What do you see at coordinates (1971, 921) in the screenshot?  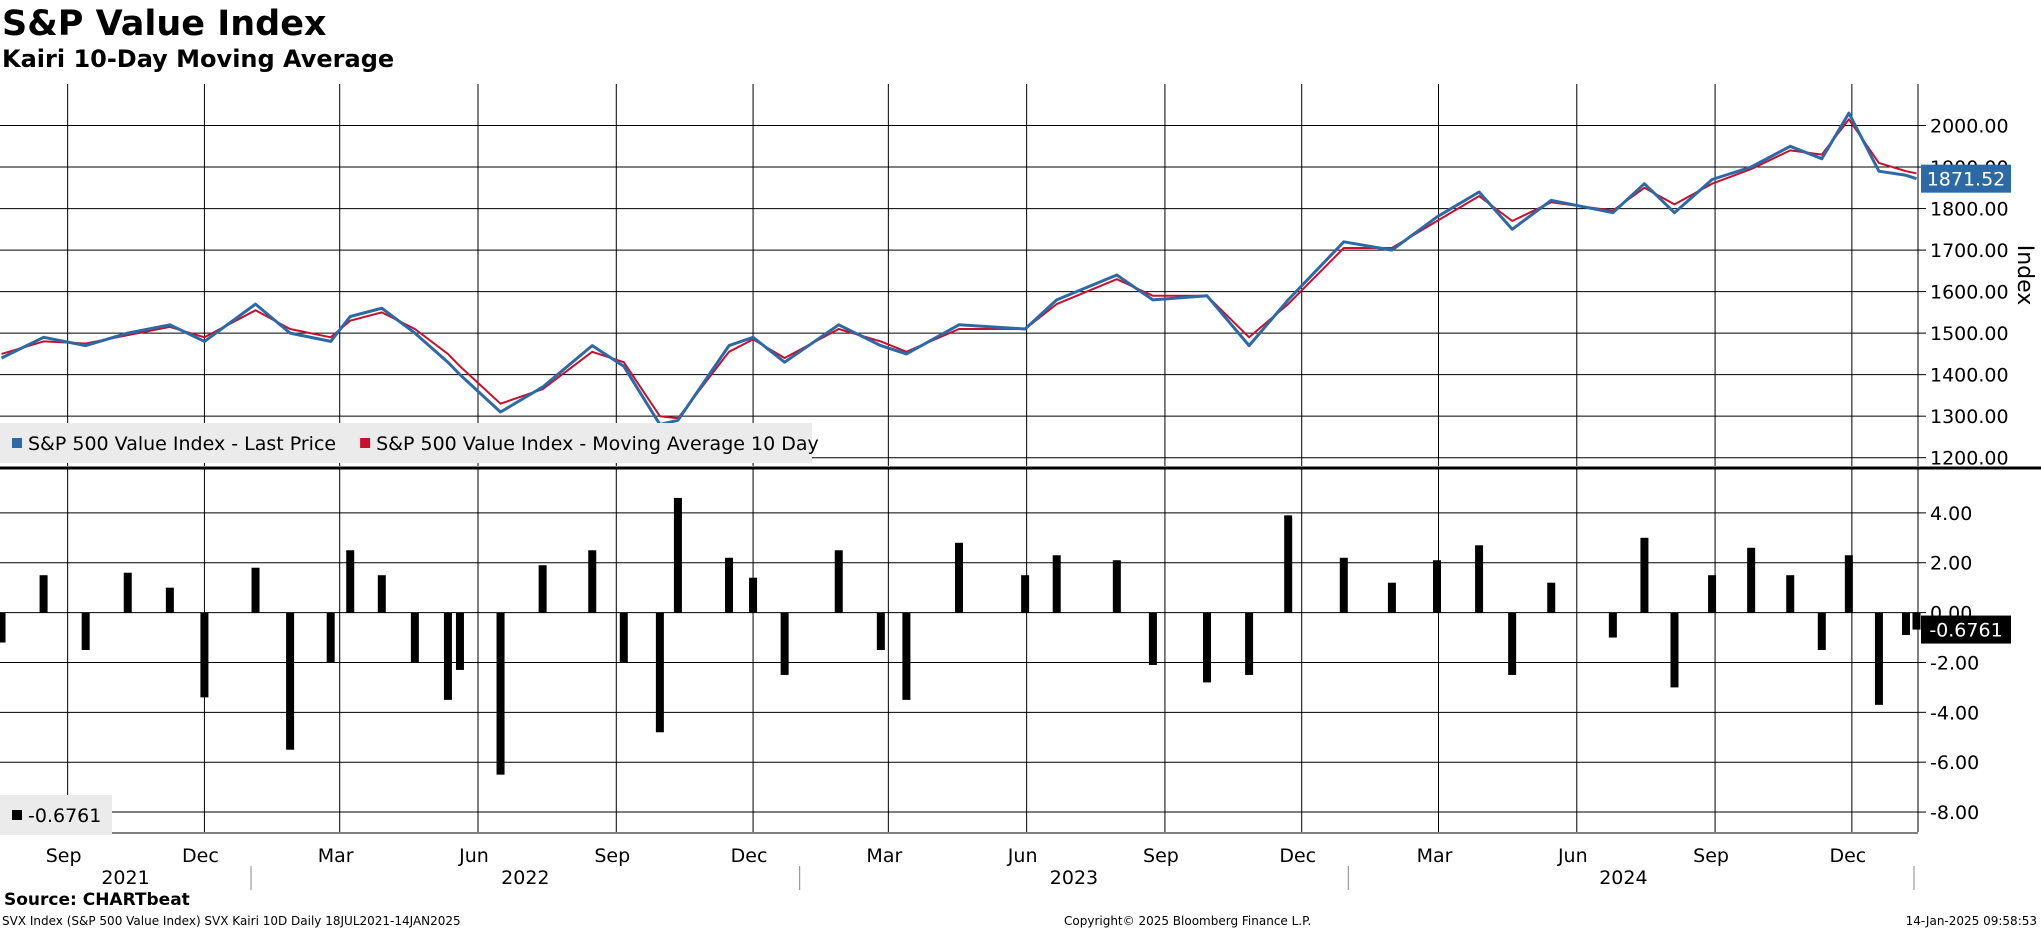 I see `timestamp: 14-Jan-2025 09:58:53` at bounding box center [1971, 921].